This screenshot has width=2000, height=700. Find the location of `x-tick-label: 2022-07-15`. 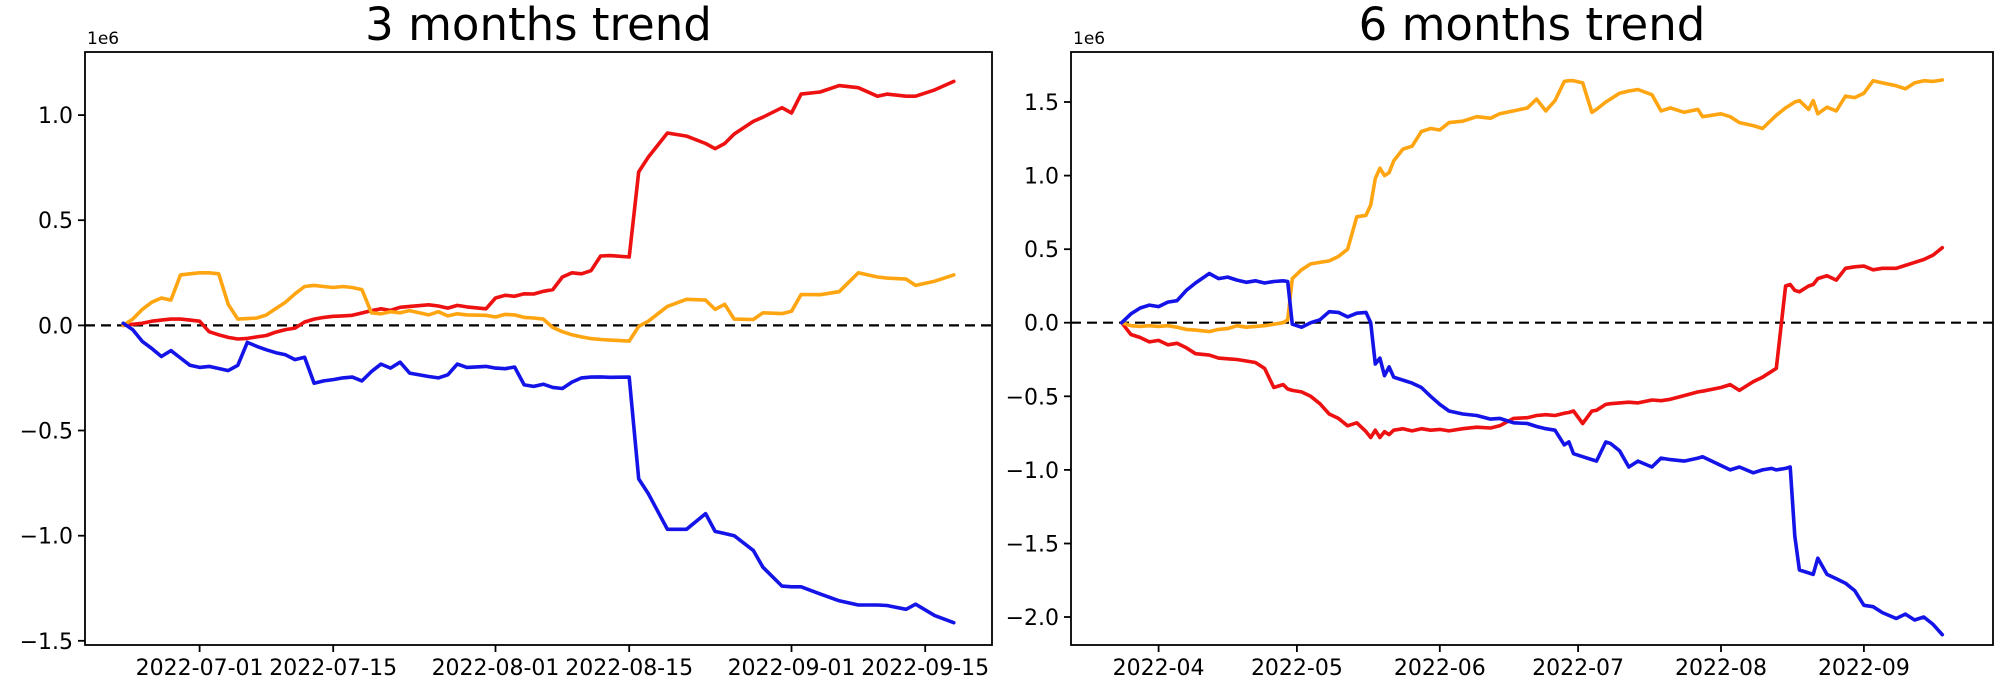

x-tick-label: 2022-07-15 is located at coordinates (333, 668).